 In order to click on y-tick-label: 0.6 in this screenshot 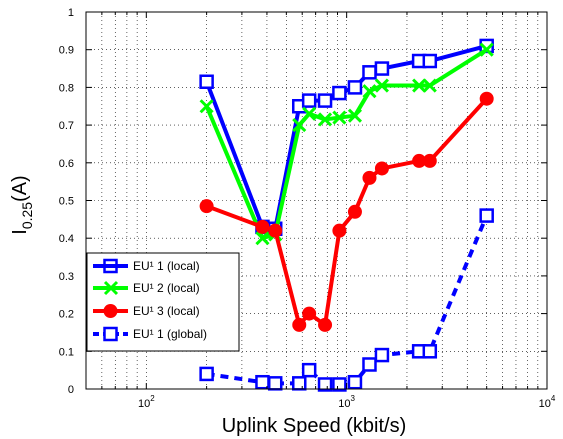, I will do `click(66, 164)`.